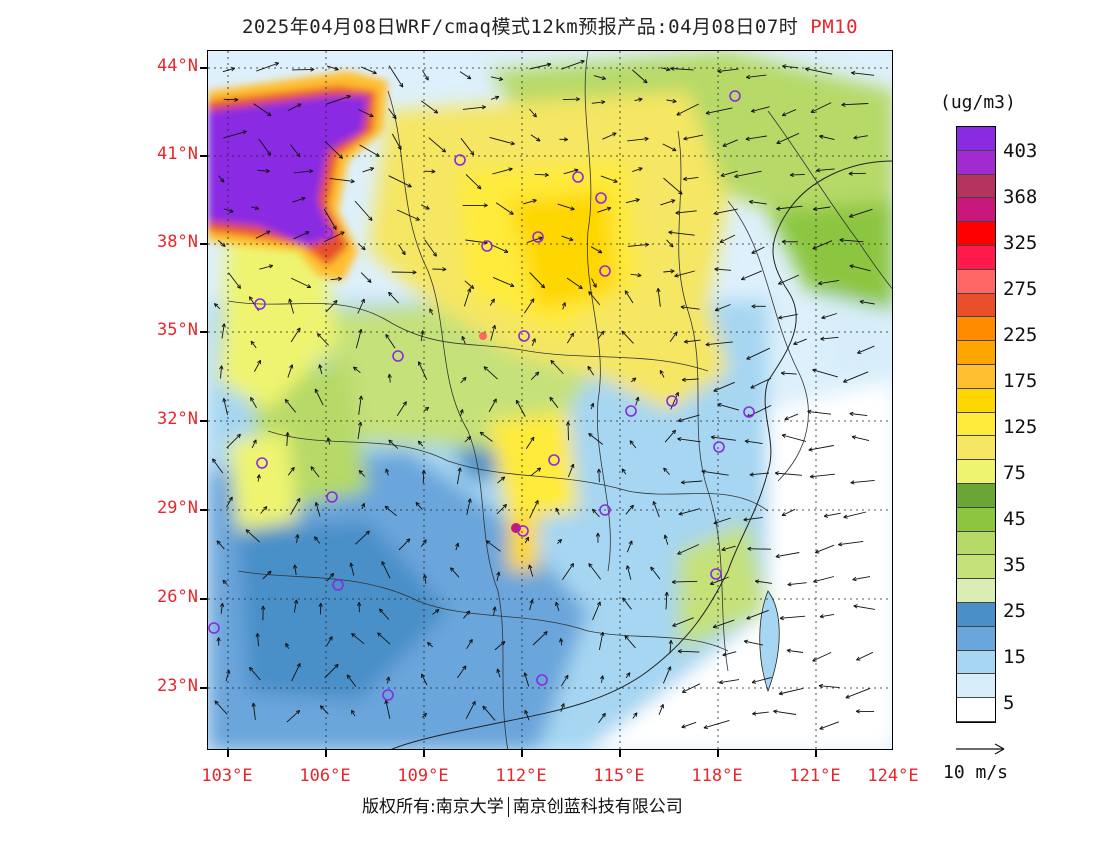  I want to click on lat-label-23: 23°N, so click(177, 686).